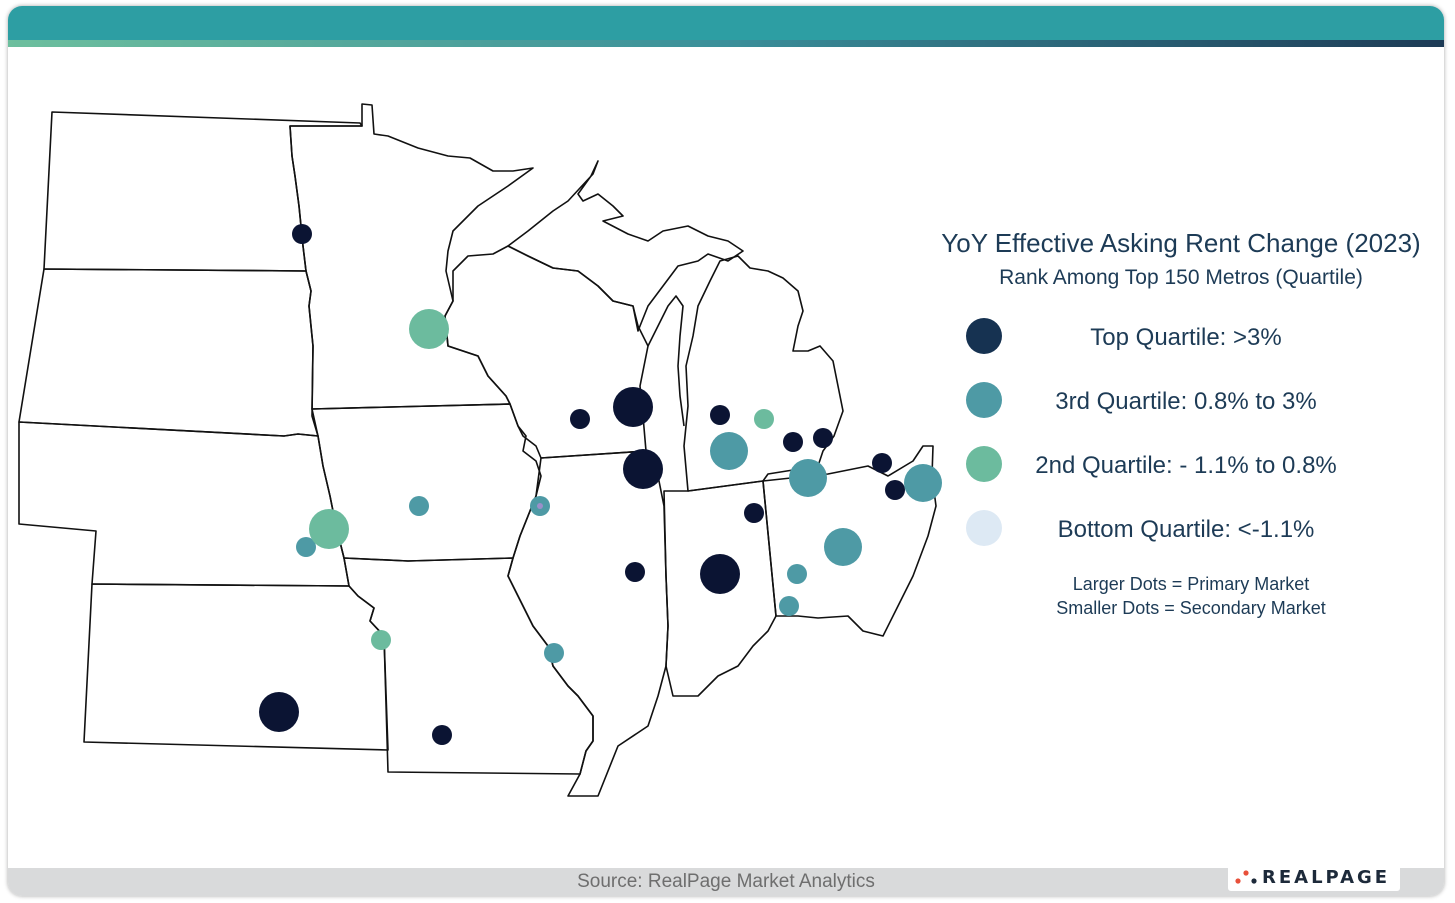  I want to click on state-minnesota, so click(411, 256).